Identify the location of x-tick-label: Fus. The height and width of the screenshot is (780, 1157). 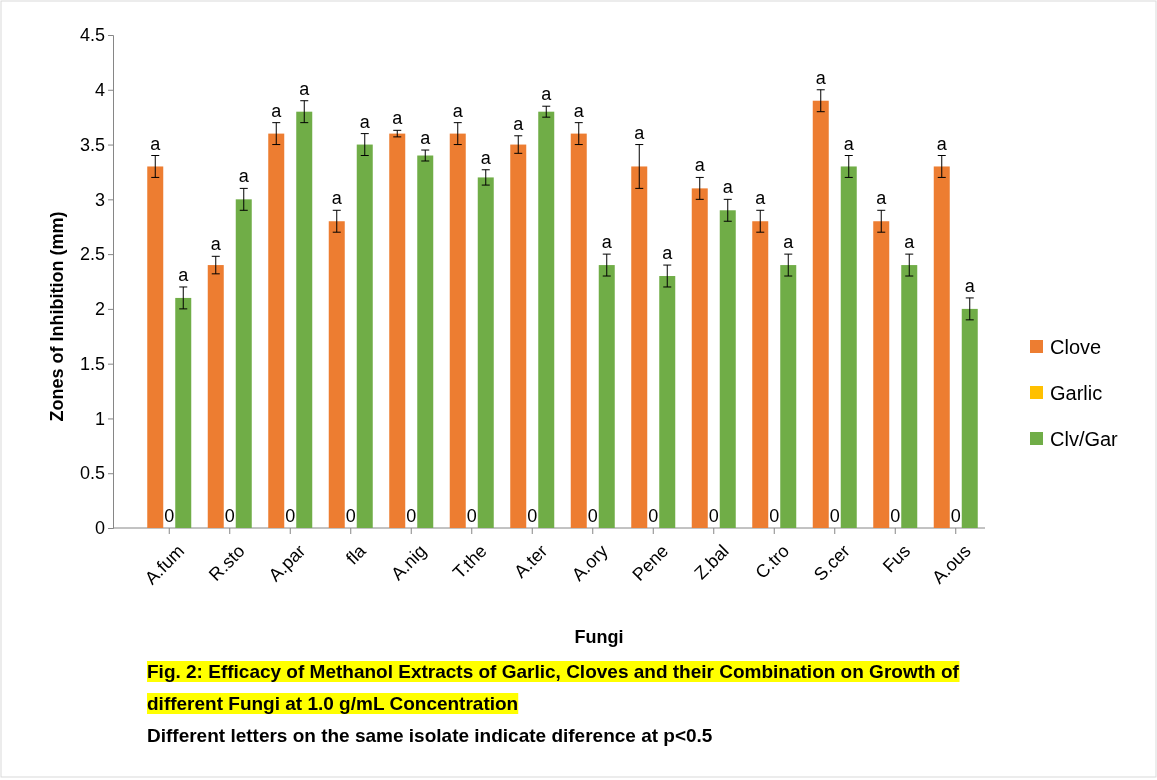
(896, 558).